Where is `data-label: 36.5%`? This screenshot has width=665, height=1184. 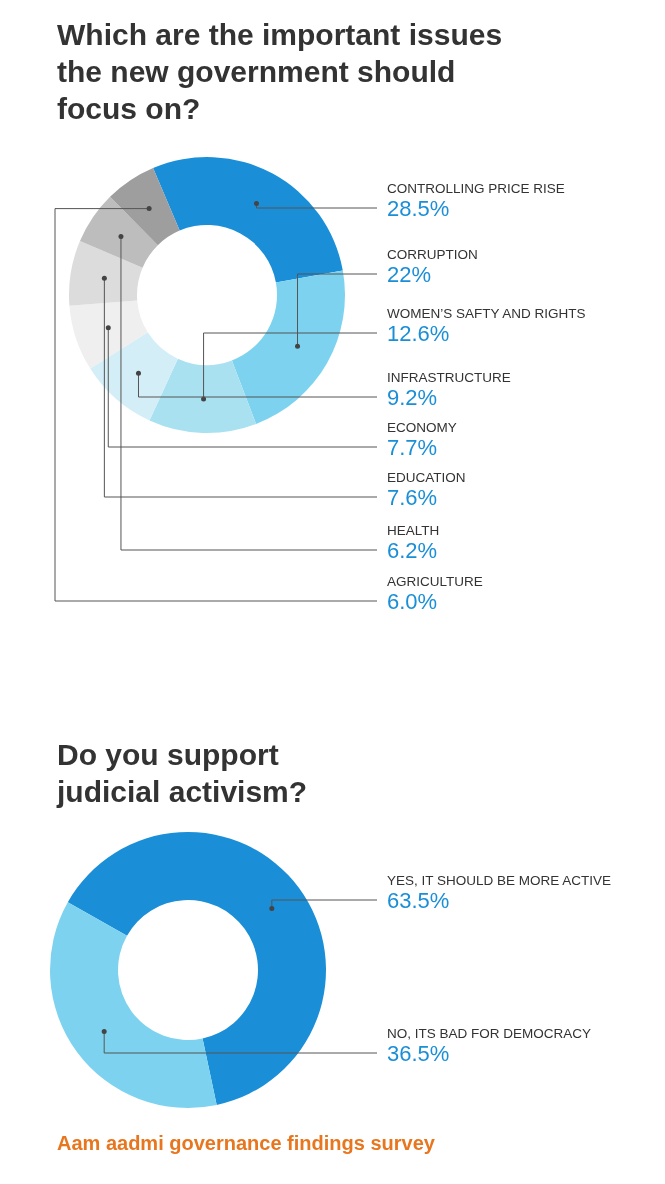
data-label: 36.5% is located at coordinates (418, 1053).